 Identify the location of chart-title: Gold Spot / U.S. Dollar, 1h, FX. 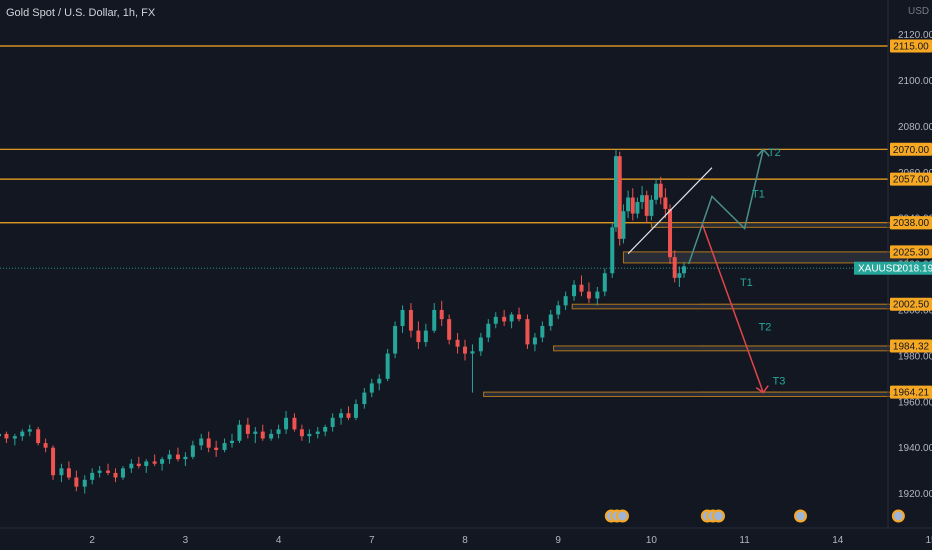
(81, 13).